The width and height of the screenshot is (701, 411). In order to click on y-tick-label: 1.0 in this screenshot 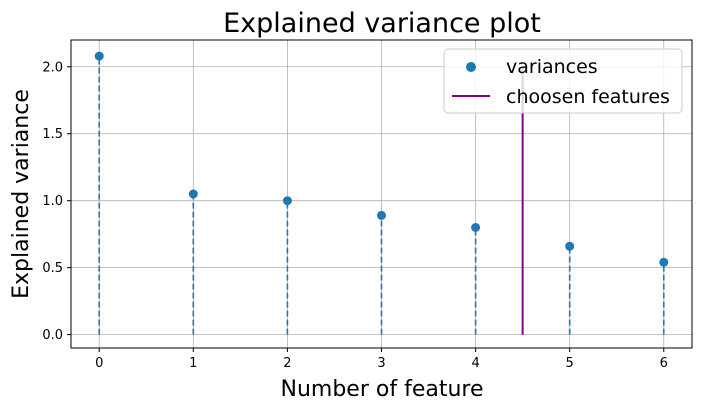, I will do `click(52, 201)`.